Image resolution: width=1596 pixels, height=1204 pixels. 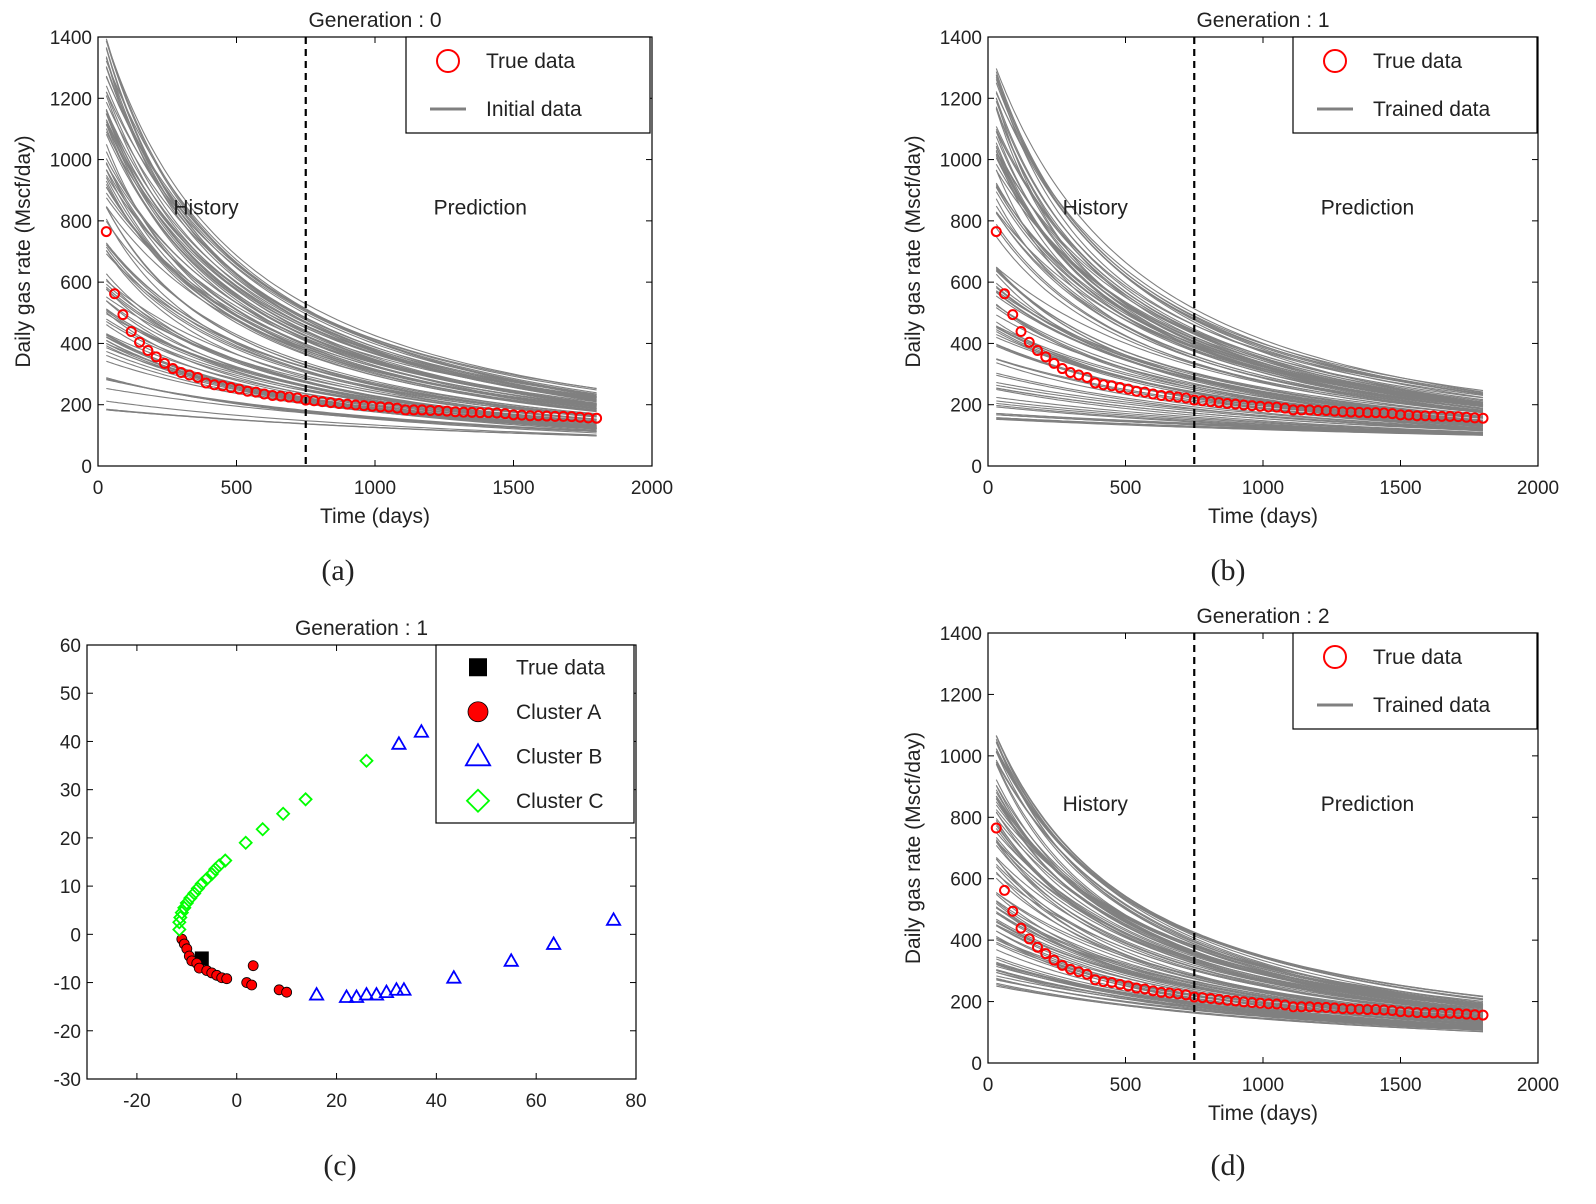 I want to click on y-tick-label: 1400, so click(x=71, y=38).